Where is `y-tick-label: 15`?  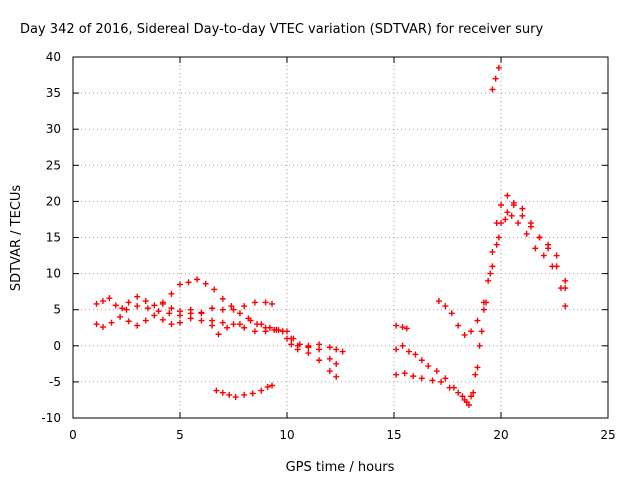
y-tick-label: 15 is located at coordinates (53, 238).